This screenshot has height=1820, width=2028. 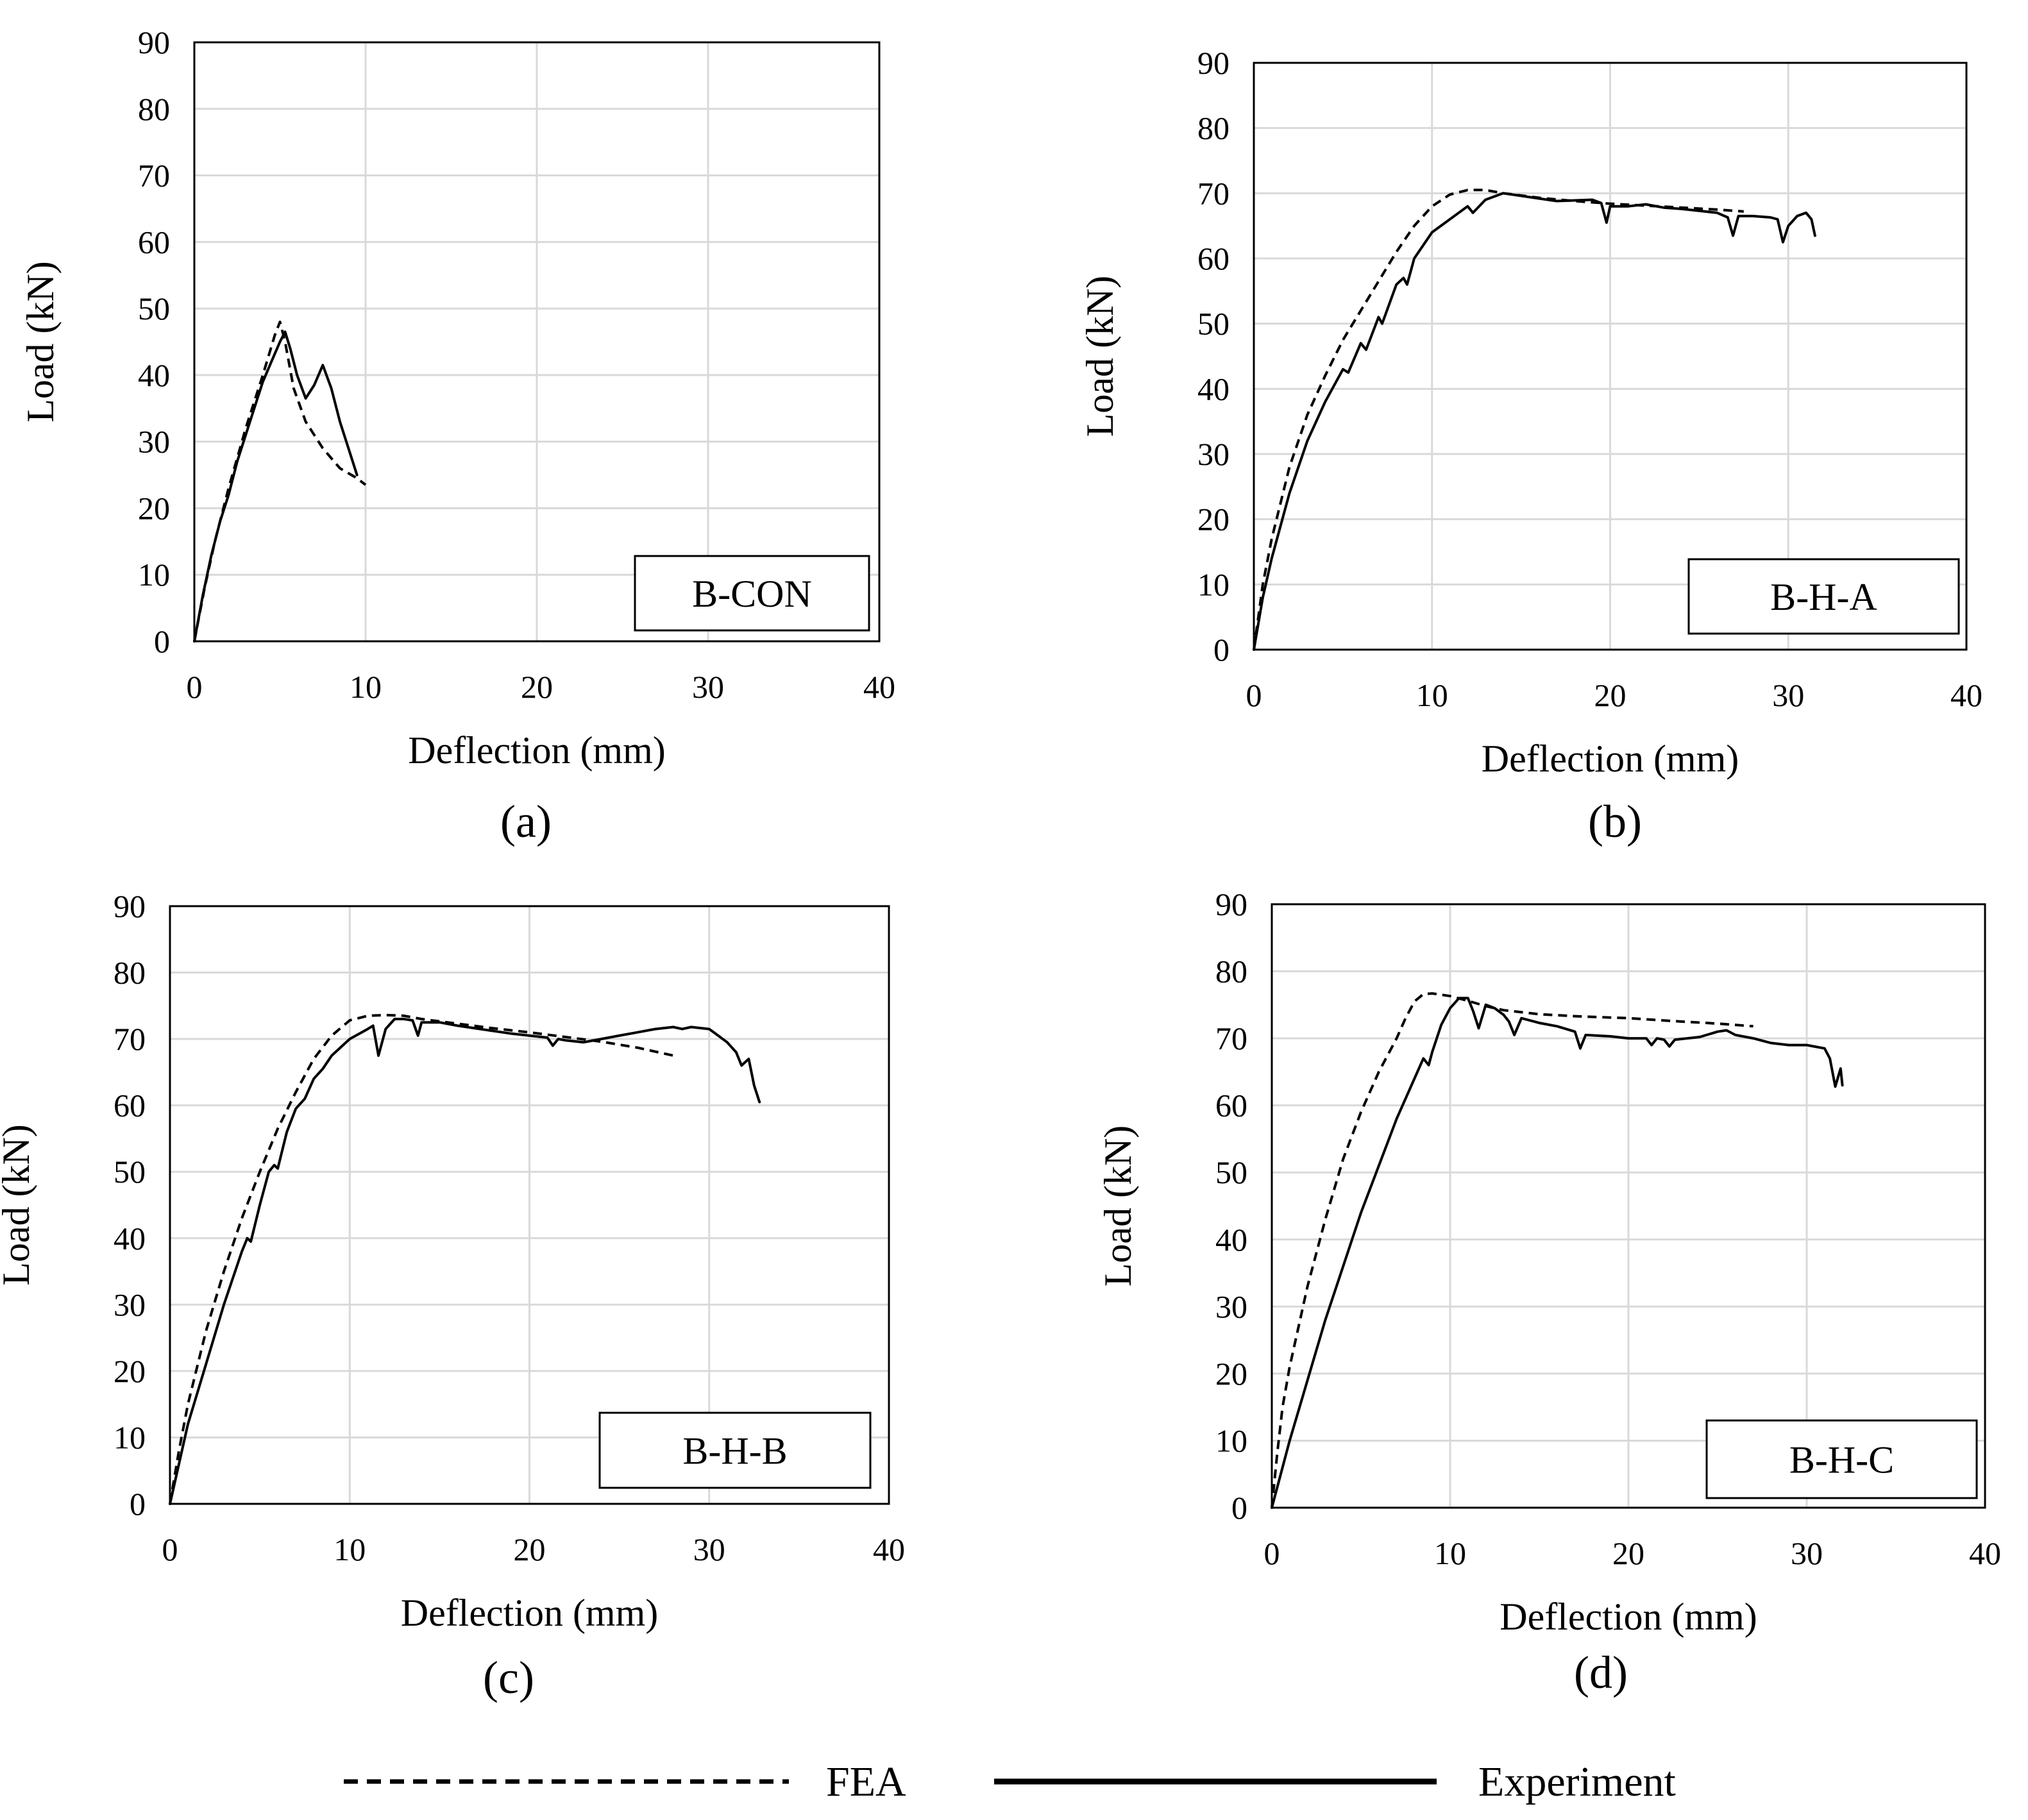 What do you see at coordinates (1577, 1781) in the screenshot?
I see `legend-experiment-label: Experiment` at bounding box center [1577, 1781].